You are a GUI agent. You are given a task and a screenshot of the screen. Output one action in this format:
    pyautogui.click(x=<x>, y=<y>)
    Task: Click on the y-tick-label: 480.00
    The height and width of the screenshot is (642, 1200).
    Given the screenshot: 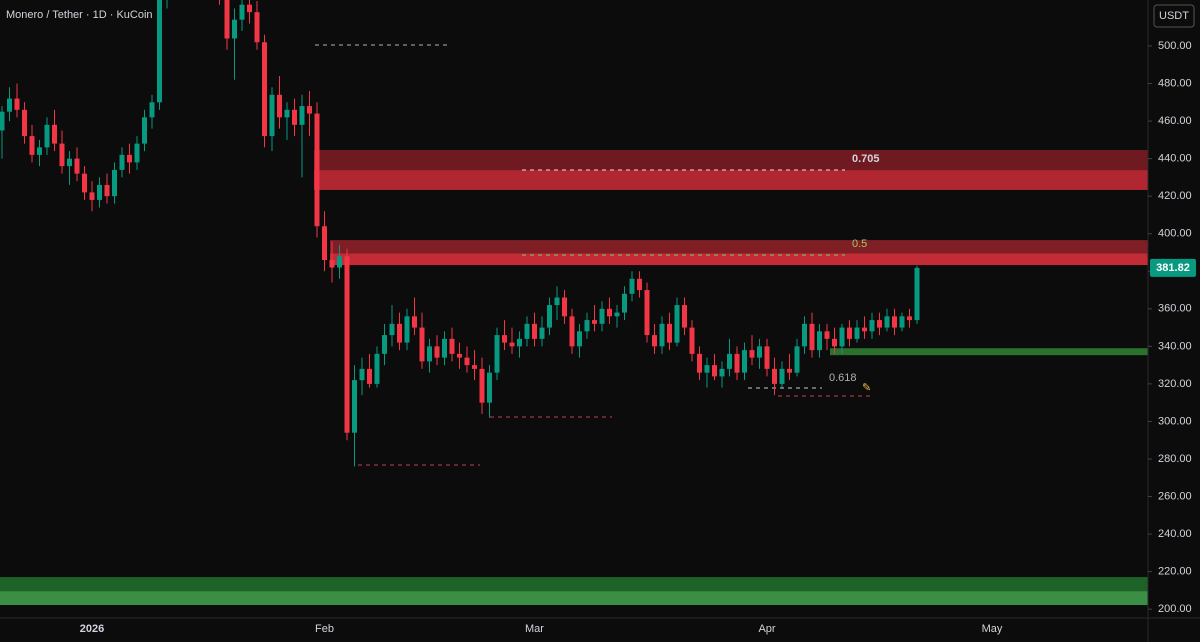 What is the action you would take?
    pyautogui.click(x=1175, y=83)
    